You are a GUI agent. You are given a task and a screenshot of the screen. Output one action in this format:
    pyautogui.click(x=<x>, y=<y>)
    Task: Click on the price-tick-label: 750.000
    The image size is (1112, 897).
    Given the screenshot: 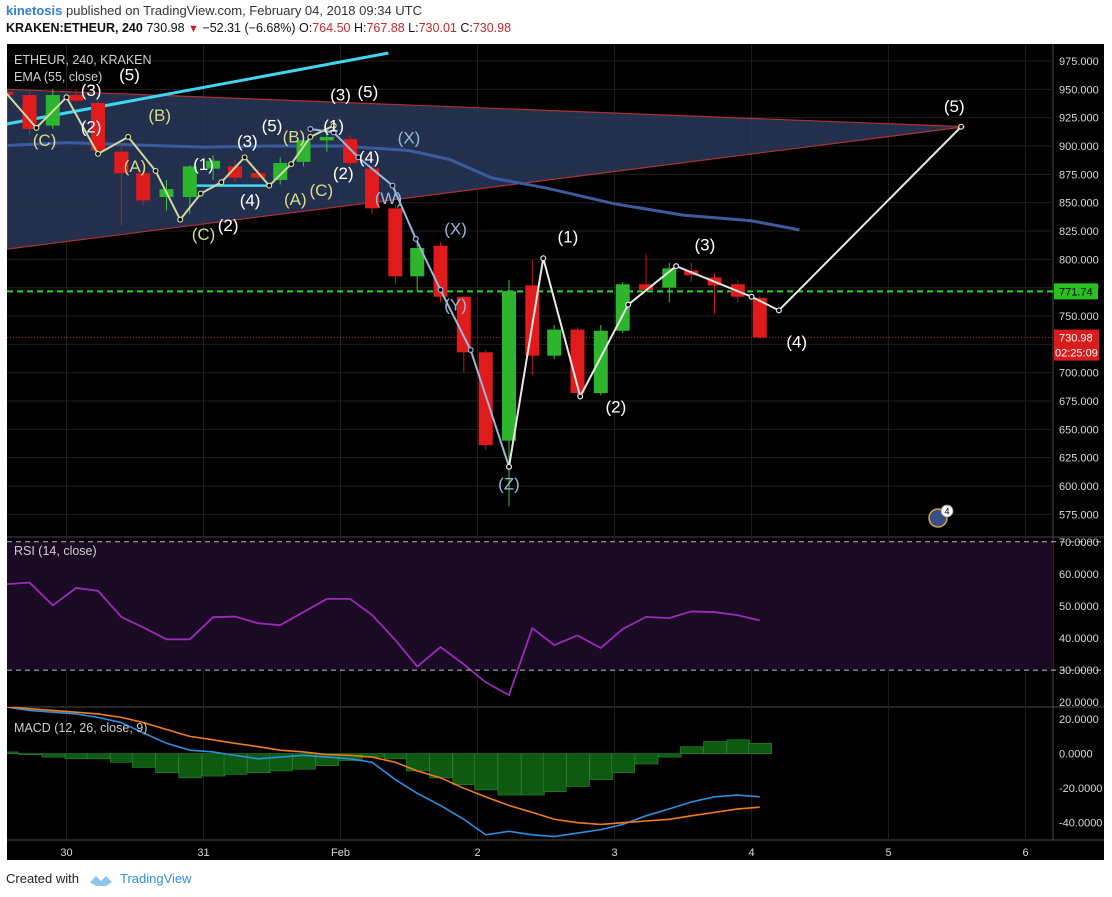 What is the action you would take?
    pyautogui.click(x=1079, y=317)
    